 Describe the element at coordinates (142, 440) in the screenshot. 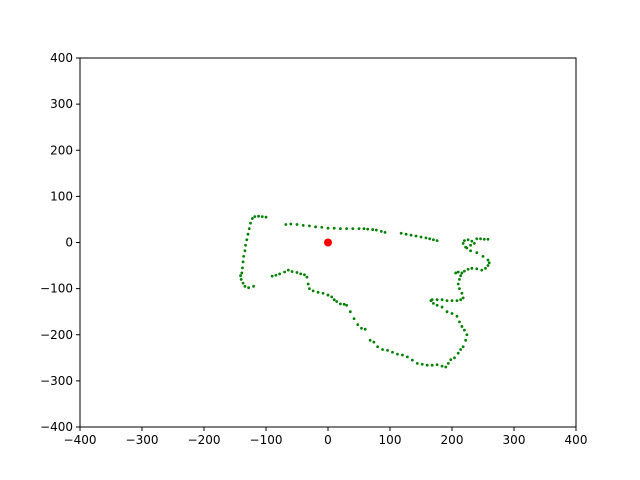

I see `x-tick-label: −300` at that location.